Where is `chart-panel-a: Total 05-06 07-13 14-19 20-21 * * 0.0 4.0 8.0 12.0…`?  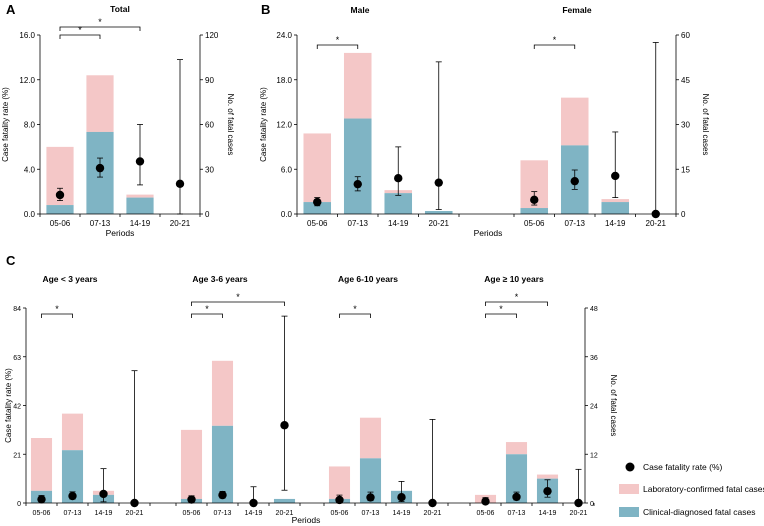 chart-panel-a: Total 05-06 07-13 14-19 20-21 * * 0.0 4.0 8.0 12.0… is located at coordinates (118, 121).